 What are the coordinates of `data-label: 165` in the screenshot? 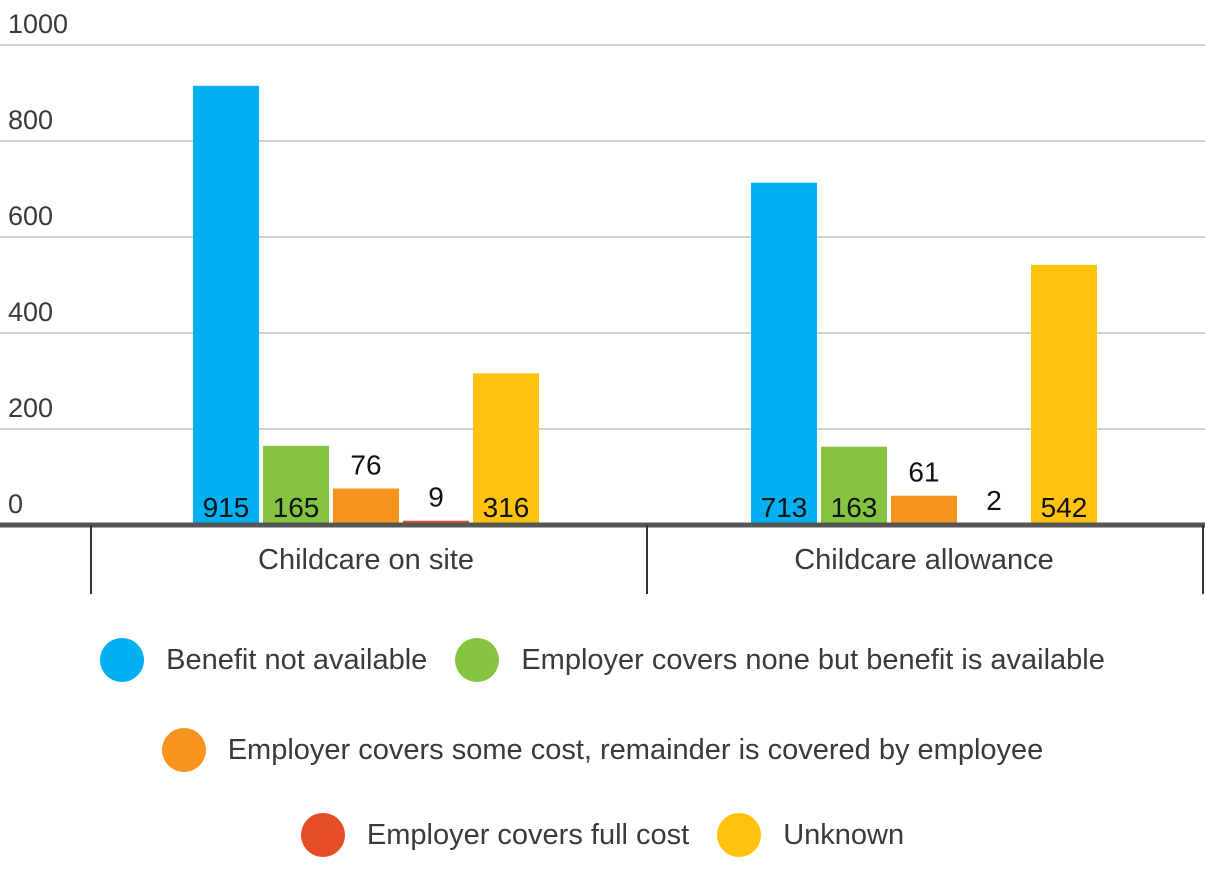 It's located at (296, 507).